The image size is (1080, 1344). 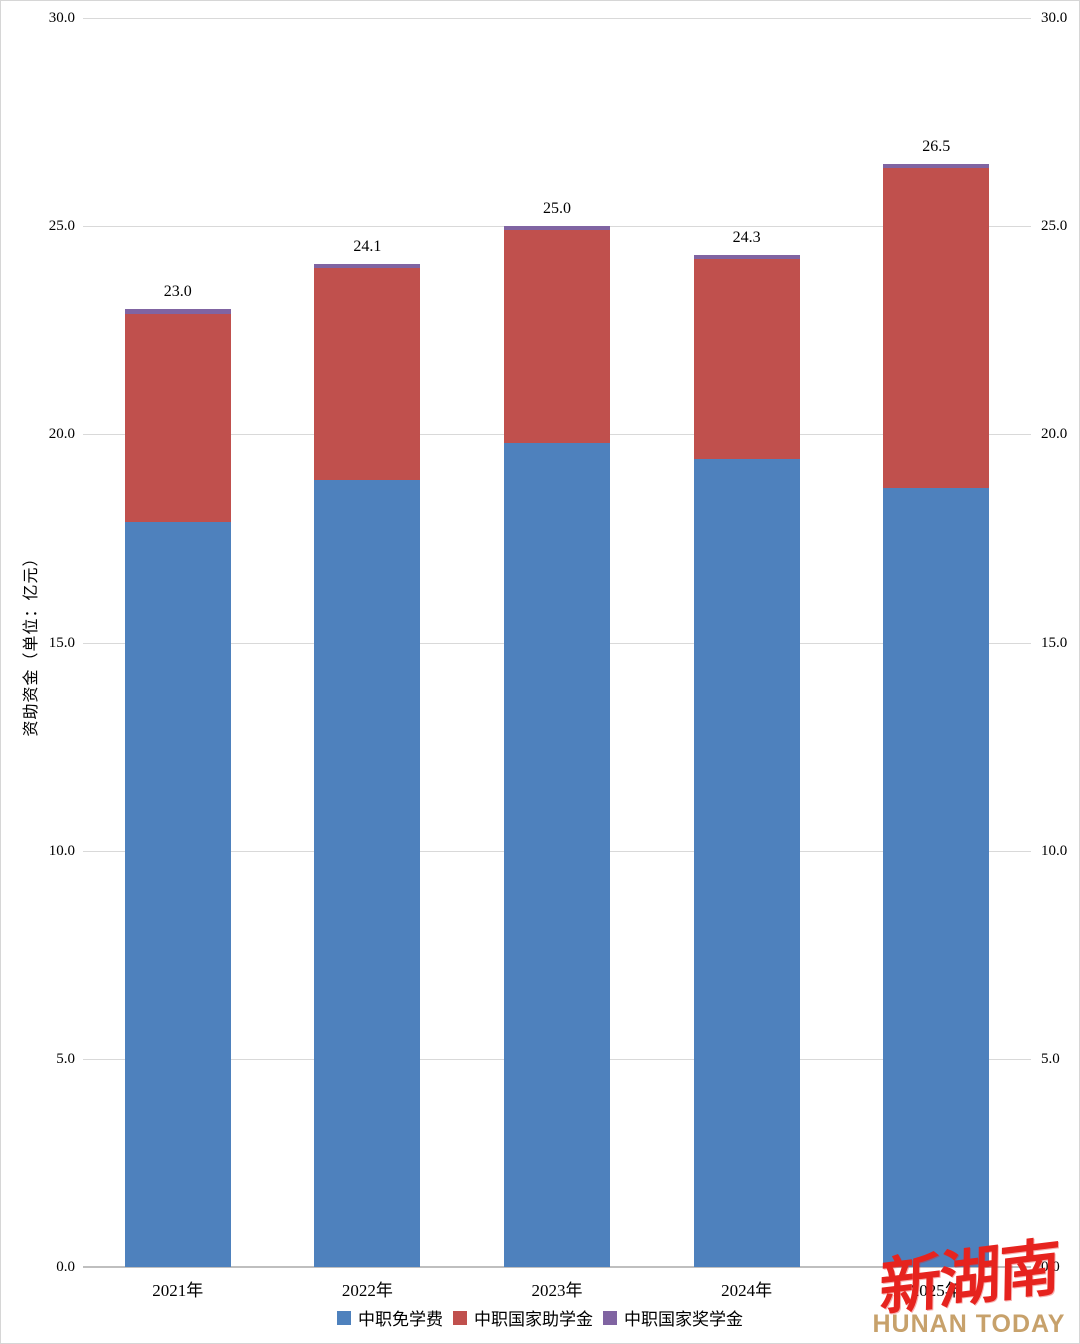 I want to click on x-axis-label: 2021年, so click(x=178, y=1290).